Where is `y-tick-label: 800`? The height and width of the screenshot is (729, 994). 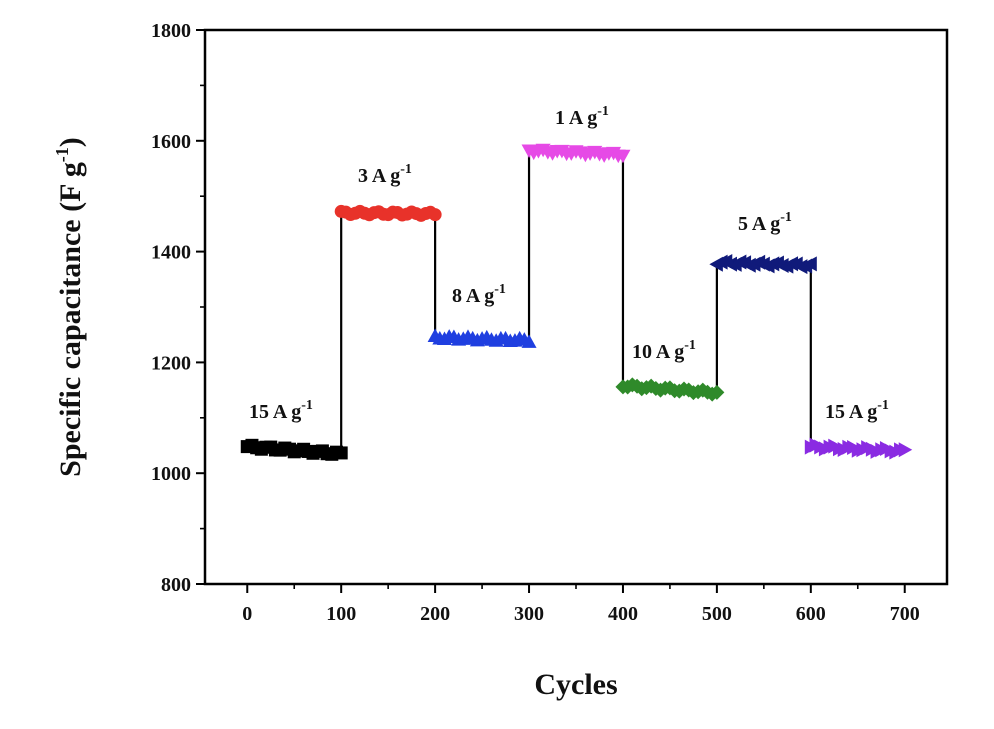 y-tick-label: 800 is located at coordinates (176, 585).